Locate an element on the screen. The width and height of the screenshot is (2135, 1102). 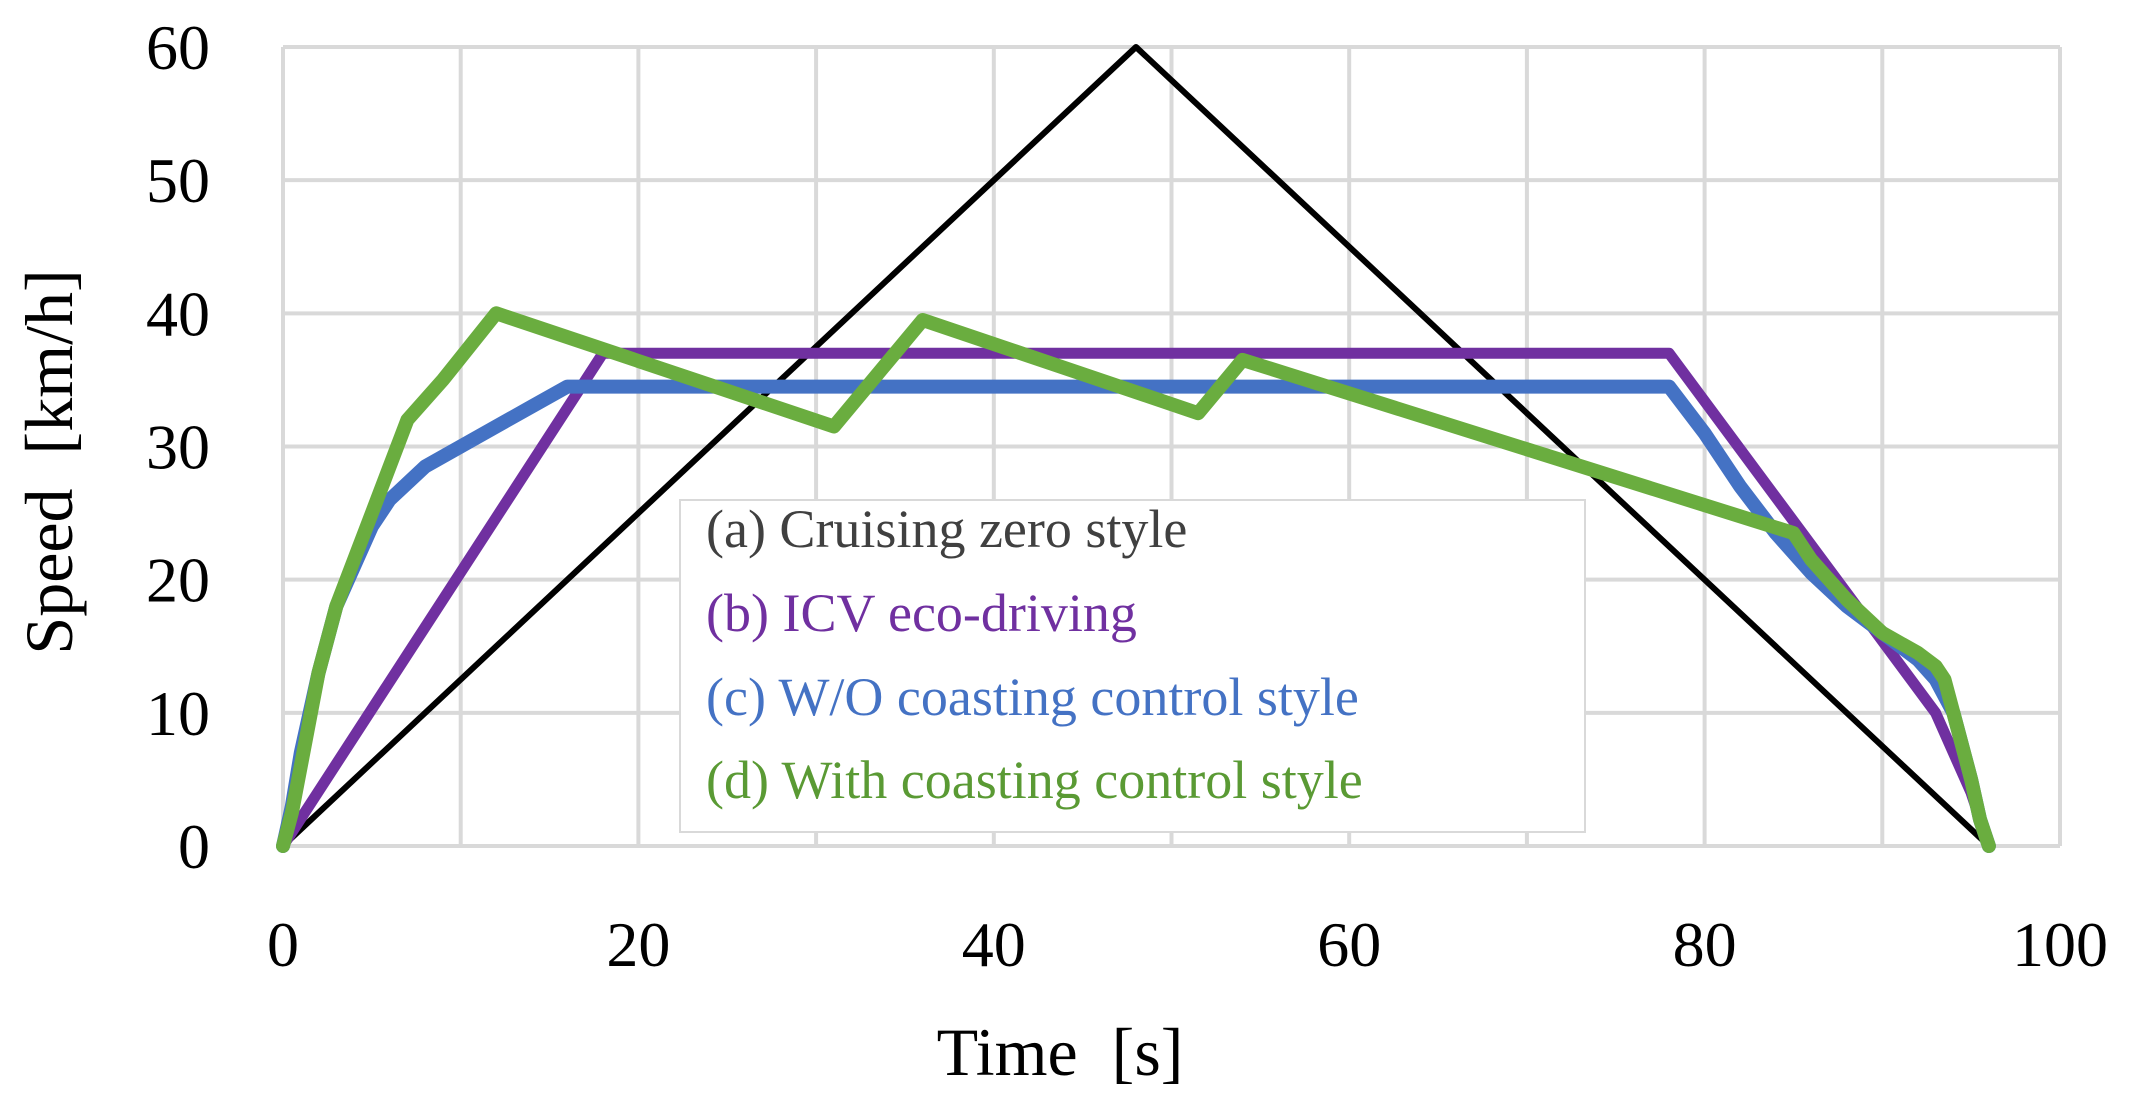
x-tick-label: 60 is located at coordinates (1349, 944).